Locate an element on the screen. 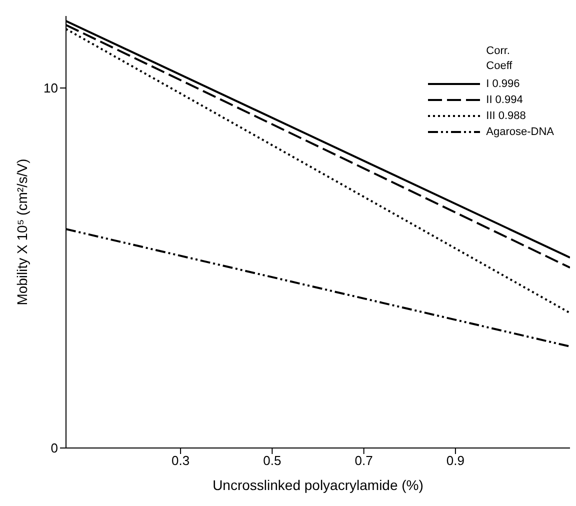  x-axis-title: Uncrosslinked polyacrylamide (%) is located at coordinates (318, 485).